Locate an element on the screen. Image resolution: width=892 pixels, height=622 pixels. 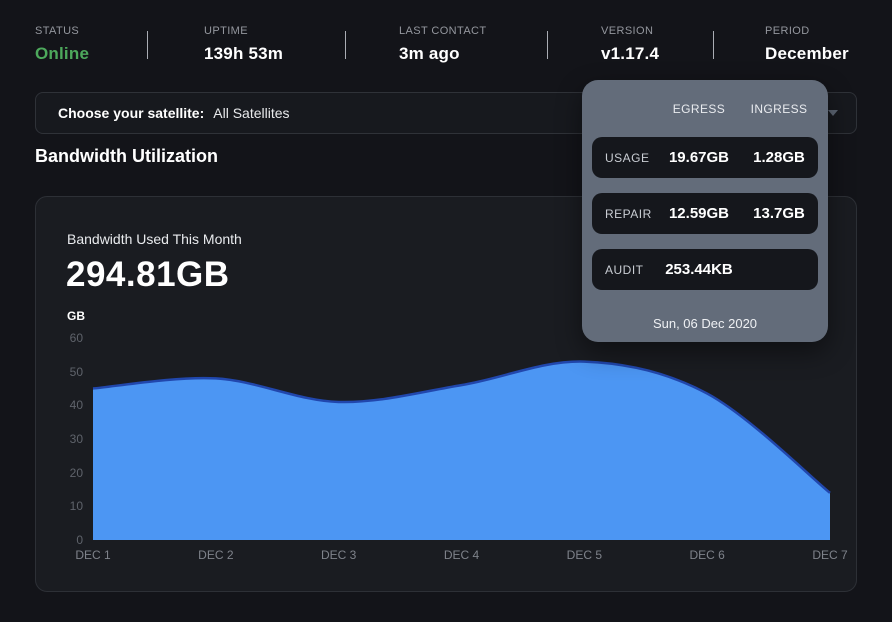
tooltip-row-repair: REPAIR 12.59GB 13.7GB is located at coordinates (705, 213).